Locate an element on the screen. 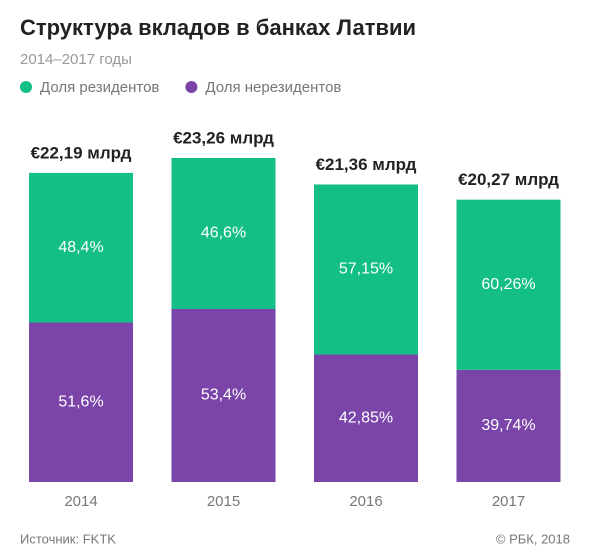 The height and width of the screenshot is (560, 590). value-label: 42,85% is located at coordinates (366, 417).